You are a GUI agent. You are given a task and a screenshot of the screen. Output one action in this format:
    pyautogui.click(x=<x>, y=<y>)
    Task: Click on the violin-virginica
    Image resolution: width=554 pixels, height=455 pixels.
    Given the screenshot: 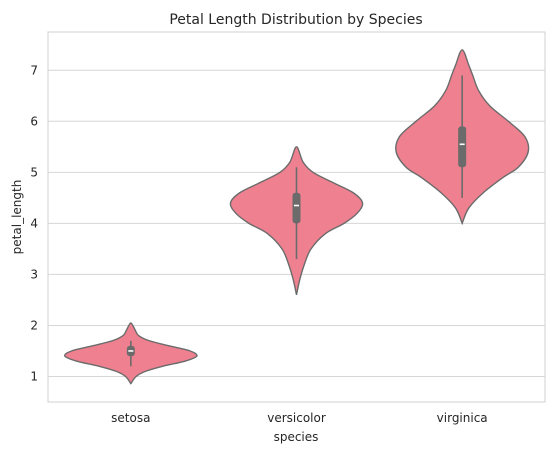 What is the action you would take?
    pyautogui.click(x=462, y=137)
    